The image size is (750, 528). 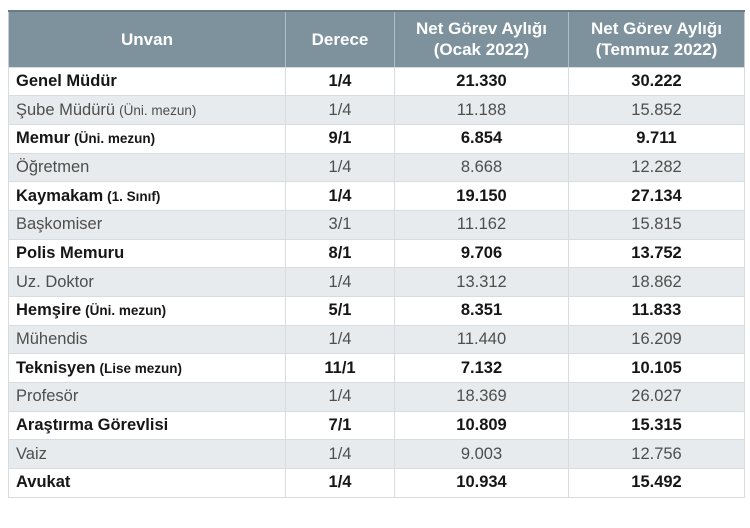 I want to click on cell-salary-temmuz: 18.862, so click(x=656, y=282).